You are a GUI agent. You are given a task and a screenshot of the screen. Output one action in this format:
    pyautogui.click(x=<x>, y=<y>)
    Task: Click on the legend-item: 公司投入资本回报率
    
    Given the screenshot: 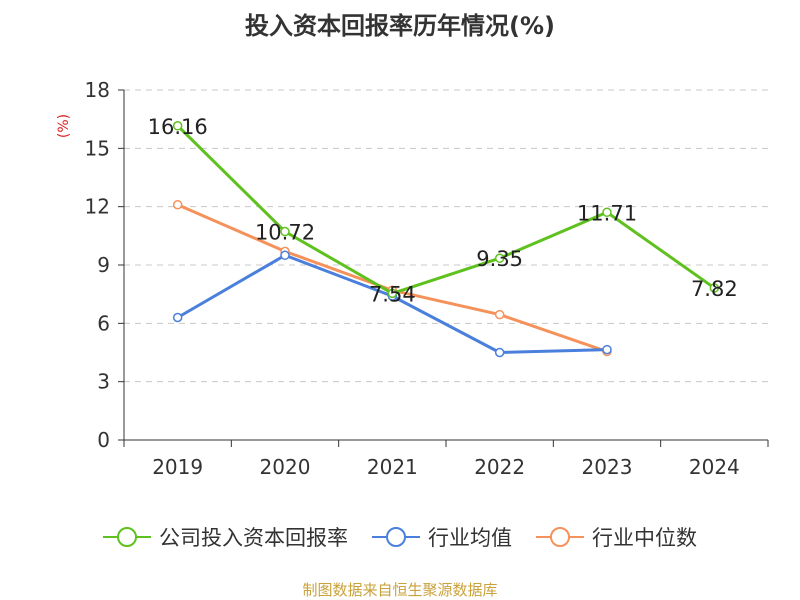 What is the action you would take?
    pyautogui.click(x=225, y=538)
    